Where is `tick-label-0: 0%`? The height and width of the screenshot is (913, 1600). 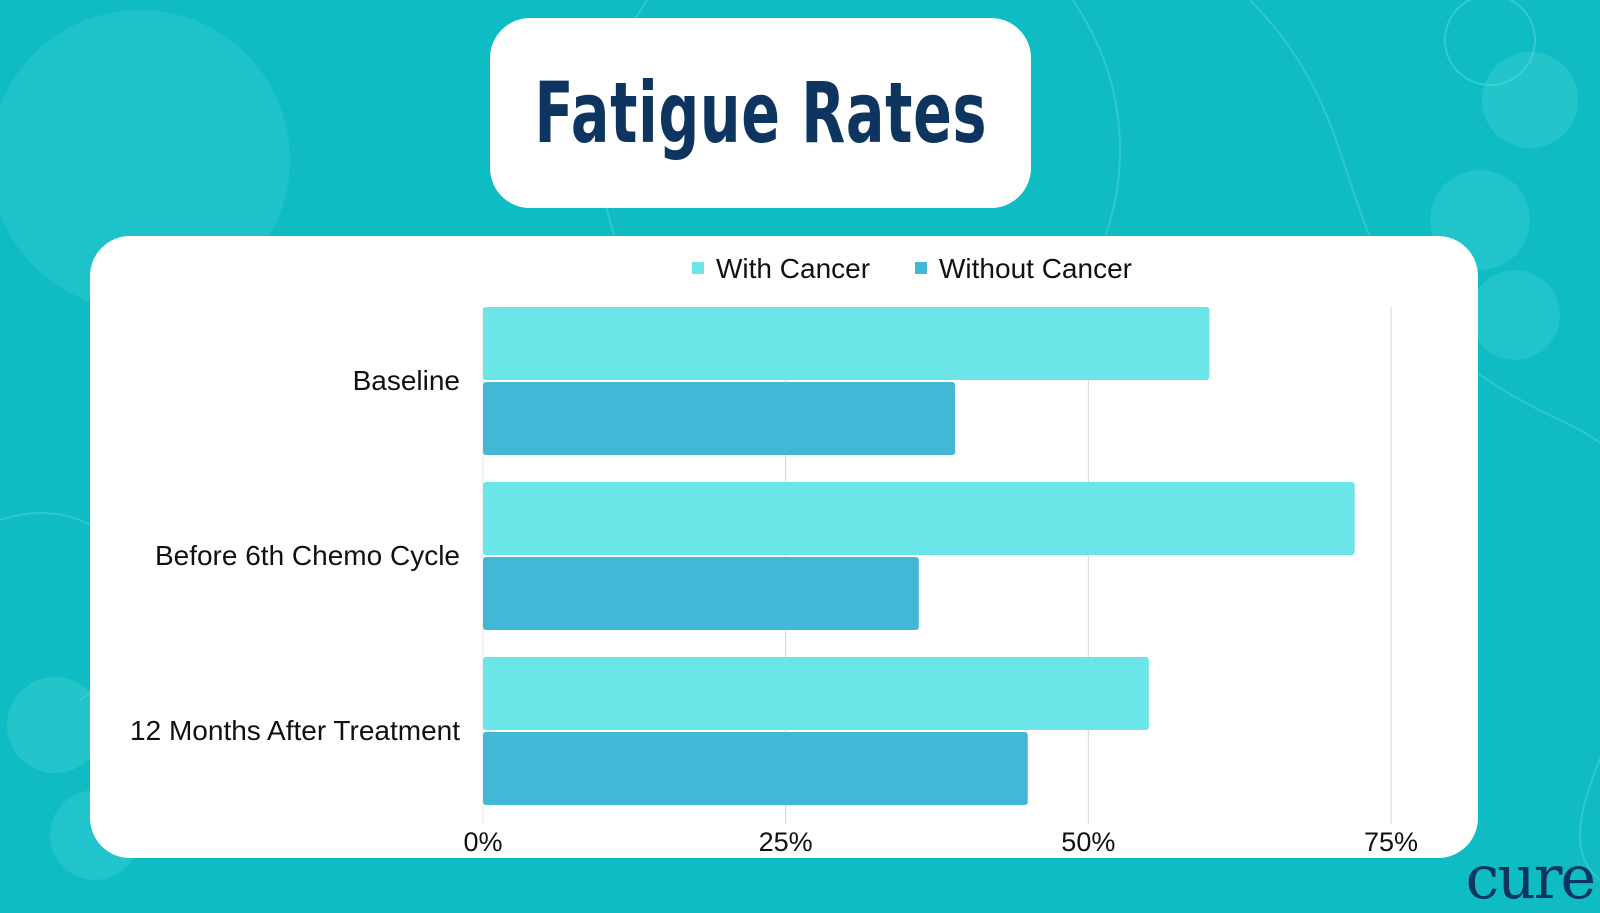
tick-label-0: 0% is located at coordinates (482, 842).